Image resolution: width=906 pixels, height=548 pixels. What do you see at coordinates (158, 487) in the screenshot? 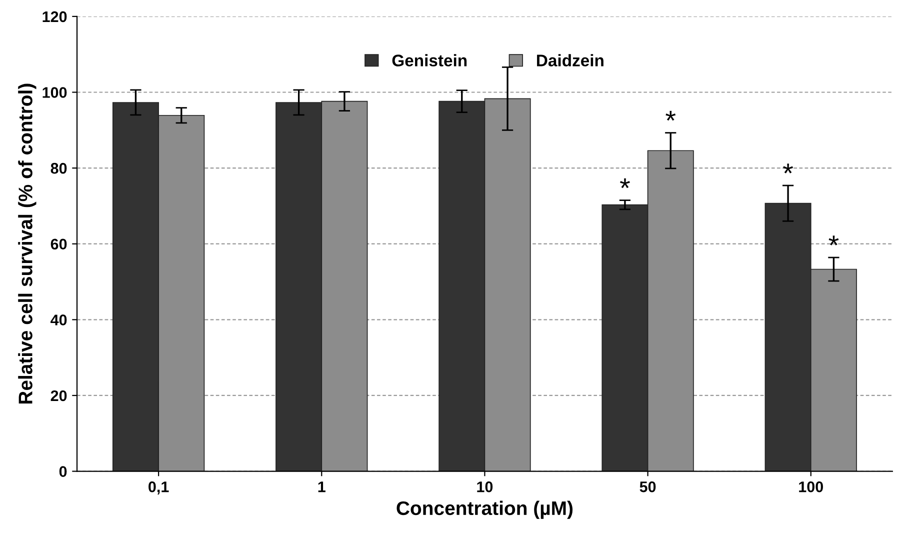
I see `x-tick-label: 0,1` at bounding box center [158, 487].